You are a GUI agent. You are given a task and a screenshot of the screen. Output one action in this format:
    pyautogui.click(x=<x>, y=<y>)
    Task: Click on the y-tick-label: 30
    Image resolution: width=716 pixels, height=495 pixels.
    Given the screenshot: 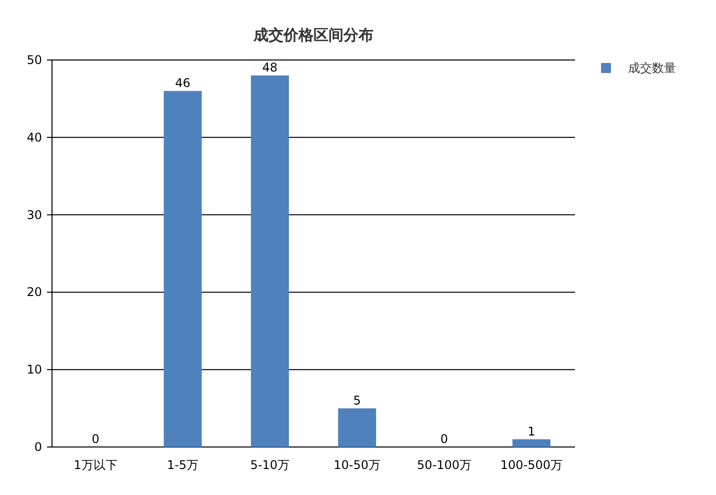 What is the action you would take?
    pyautogui.click(x=34, y=215)
    